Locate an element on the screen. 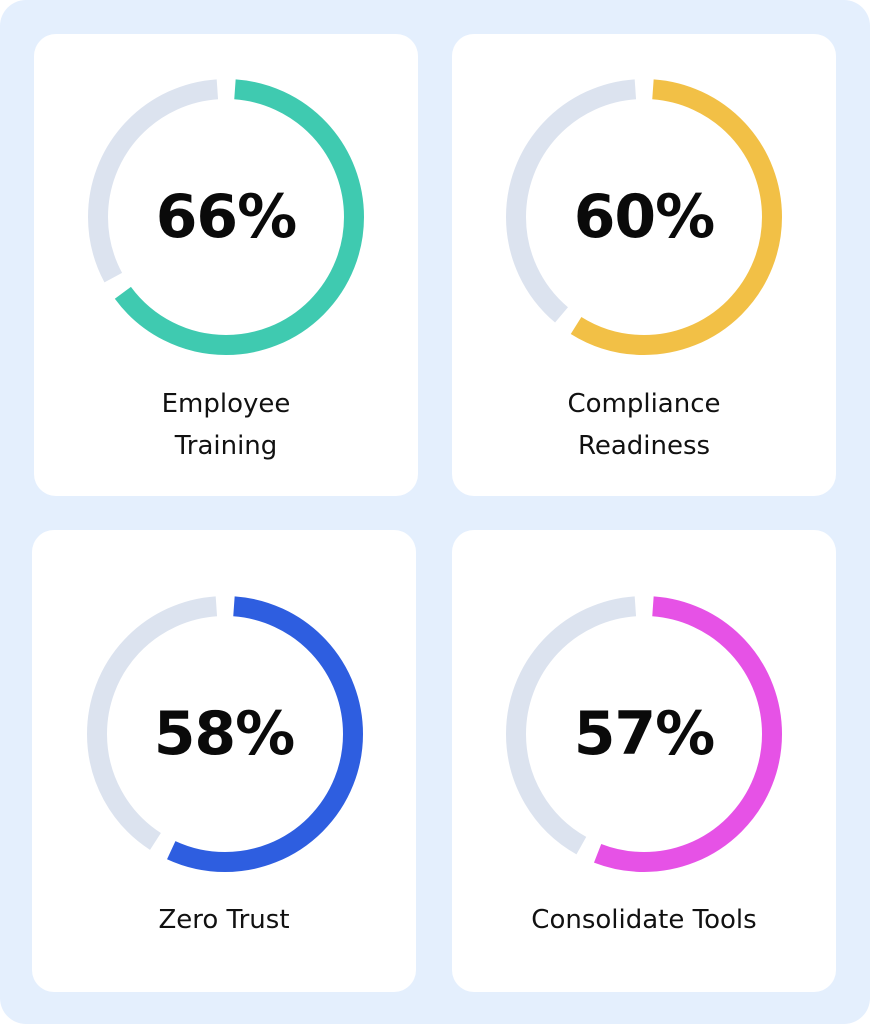 The image size is (870, 1024). metric-label-line: Employee is located at coordinates (226, 404).